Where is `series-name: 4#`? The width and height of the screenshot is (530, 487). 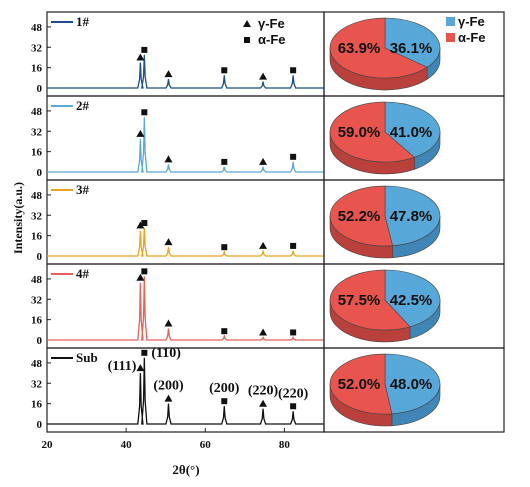 series-name: 4# is located at coordinates (83, 273).